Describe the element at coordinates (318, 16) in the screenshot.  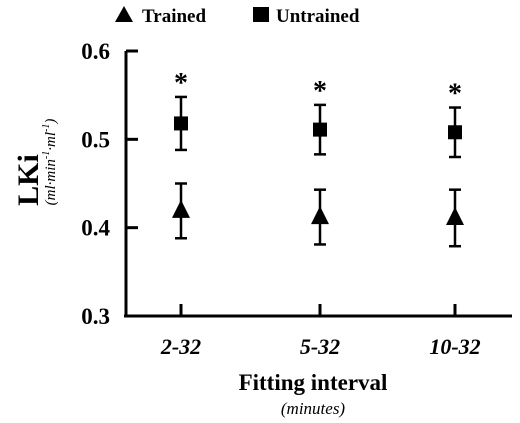
I see `legend-label-untrained: Untrained` at that location.